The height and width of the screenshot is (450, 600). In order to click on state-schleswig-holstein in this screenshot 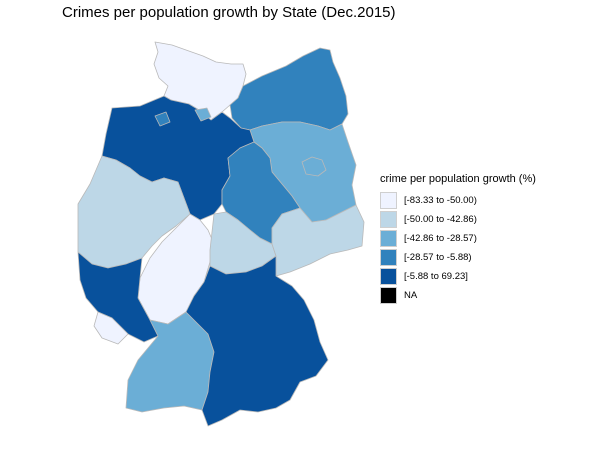, I will do `click(200, 81)`.